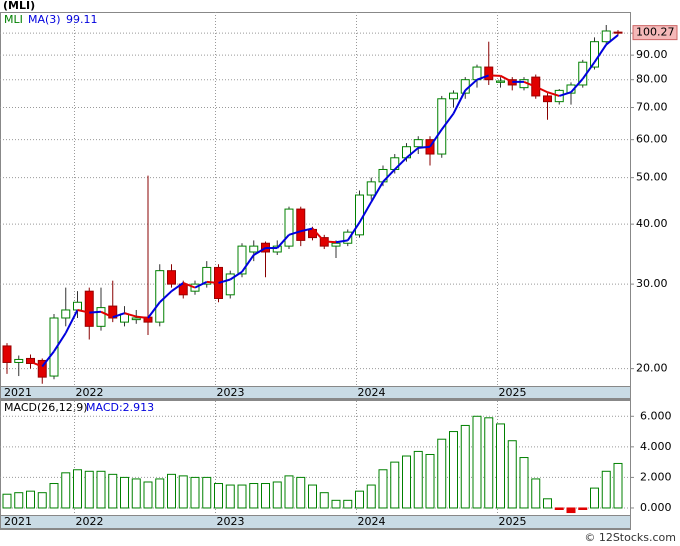  What do you see at coordinates (652, 107) in the screenshot?
I see `y-tick-label: 70.00` at bounding box center [652, 107].